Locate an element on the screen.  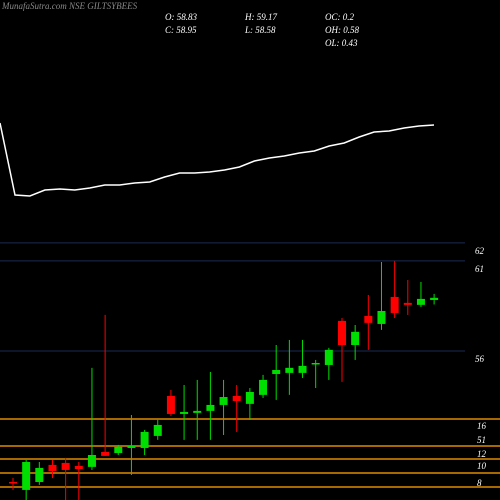
chart-title: MunafaSutra.com NSE GILTSYBEES is located at coordinates (69, 6).